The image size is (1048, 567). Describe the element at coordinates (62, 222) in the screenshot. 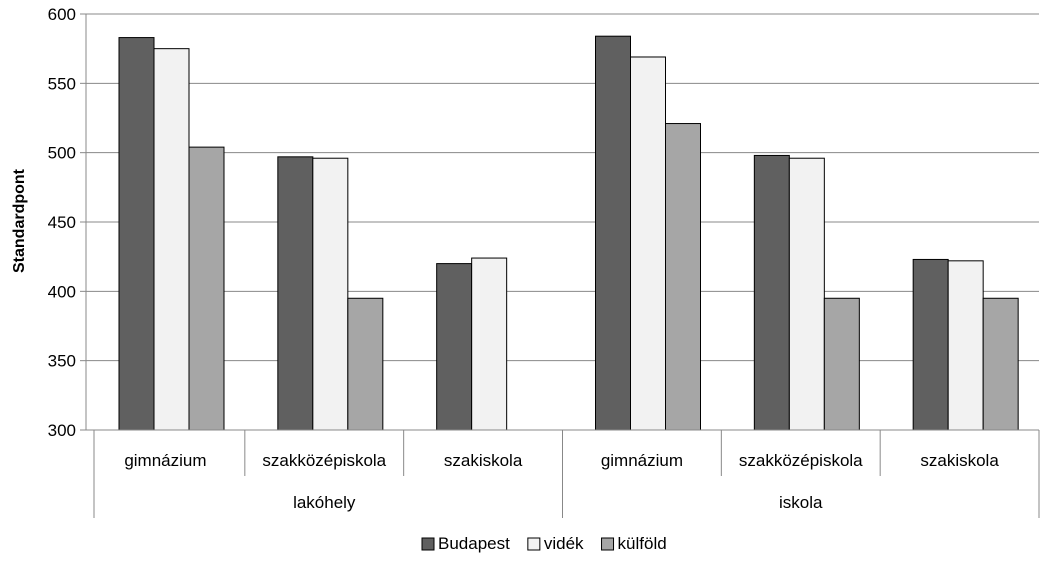

I see `y-tick-label: 450` at that location.